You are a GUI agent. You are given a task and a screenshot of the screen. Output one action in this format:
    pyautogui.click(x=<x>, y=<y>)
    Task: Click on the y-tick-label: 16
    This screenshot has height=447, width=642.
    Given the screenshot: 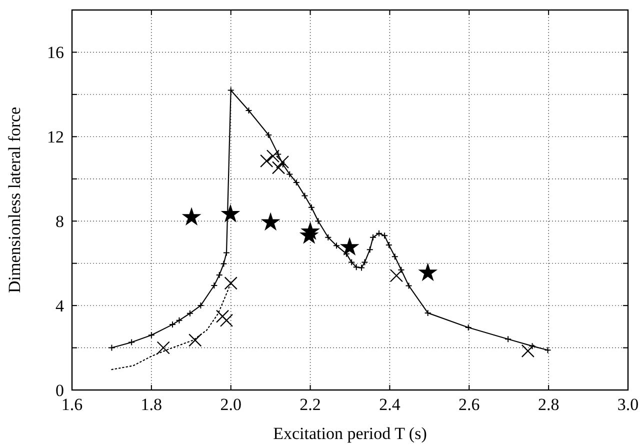 What is the action you would take?
    pyautogui.click(x=55, y=52)
    